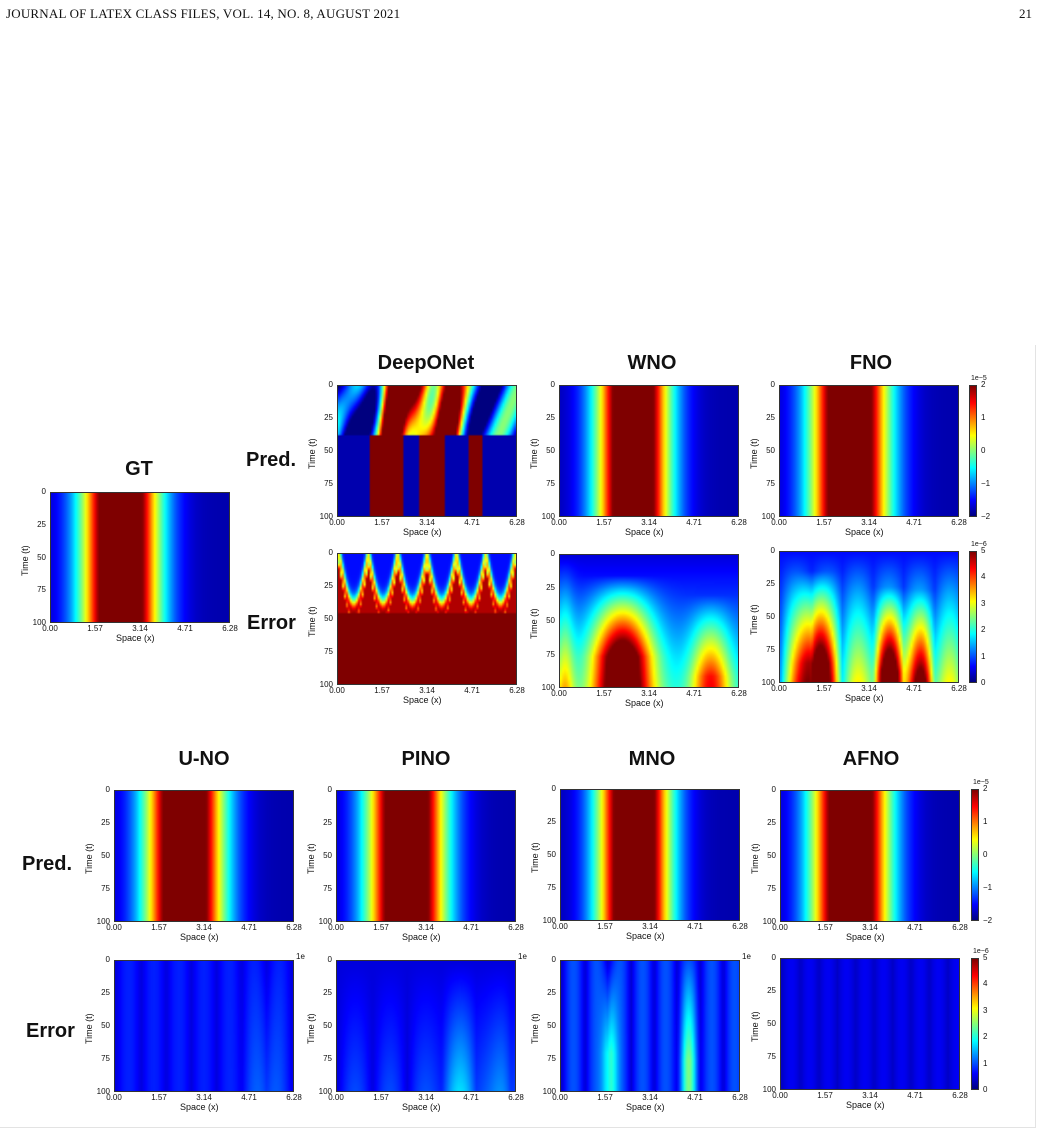 The width and height of the screenshot is (1042, 1133). What do you see at coordinates (771, 855) in the screenshot?
I see `afno-pred-panel-ytick: 50` at bounding box center [771, 855].